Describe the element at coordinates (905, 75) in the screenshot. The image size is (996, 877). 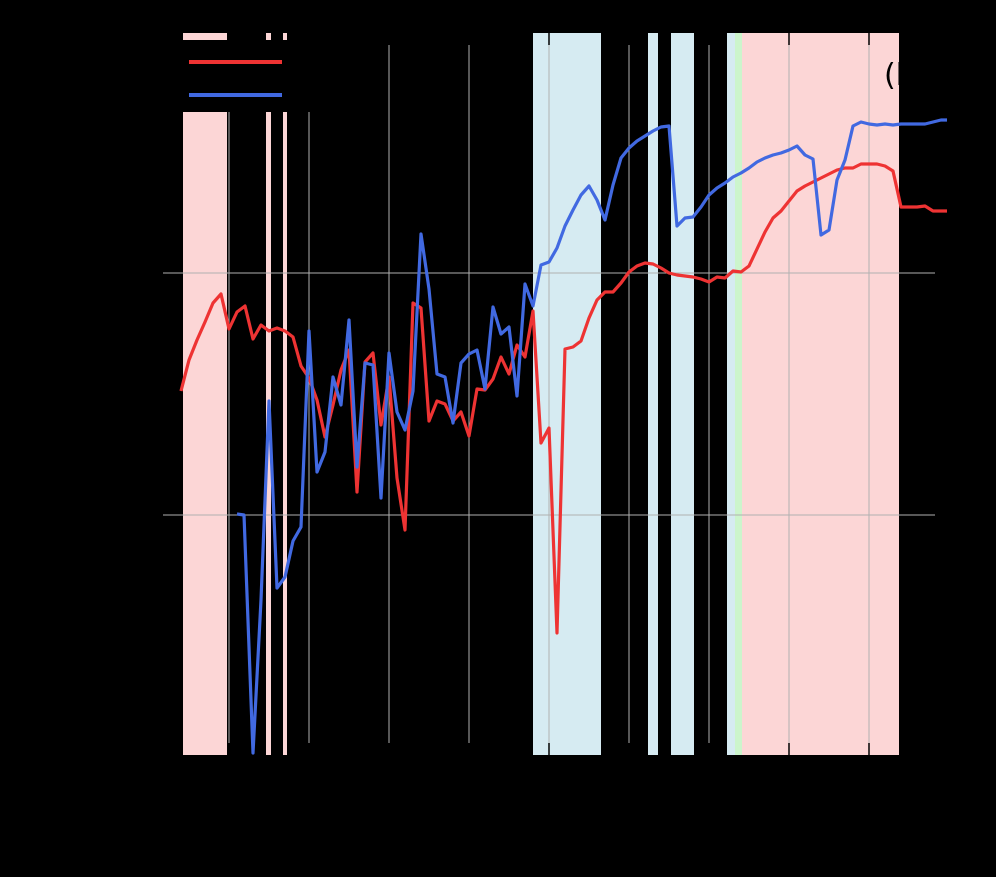
I see `panel-label: (b)` at that location.